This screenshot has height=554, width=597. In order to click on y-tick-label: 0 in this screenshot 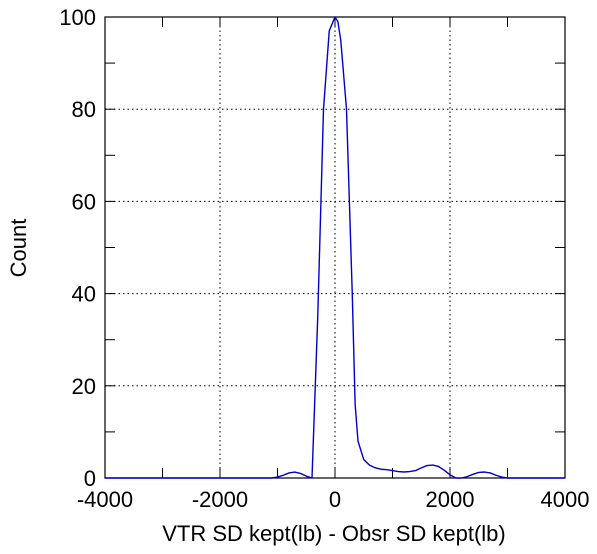, I will do `click(90, 478)`.